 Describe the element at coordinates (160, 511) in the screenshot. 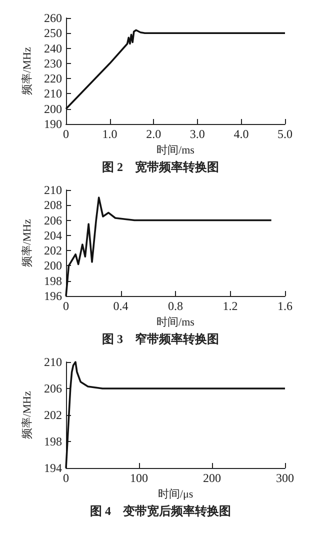

I see `text: 图 4 变带宽后频率转换图` at that location.